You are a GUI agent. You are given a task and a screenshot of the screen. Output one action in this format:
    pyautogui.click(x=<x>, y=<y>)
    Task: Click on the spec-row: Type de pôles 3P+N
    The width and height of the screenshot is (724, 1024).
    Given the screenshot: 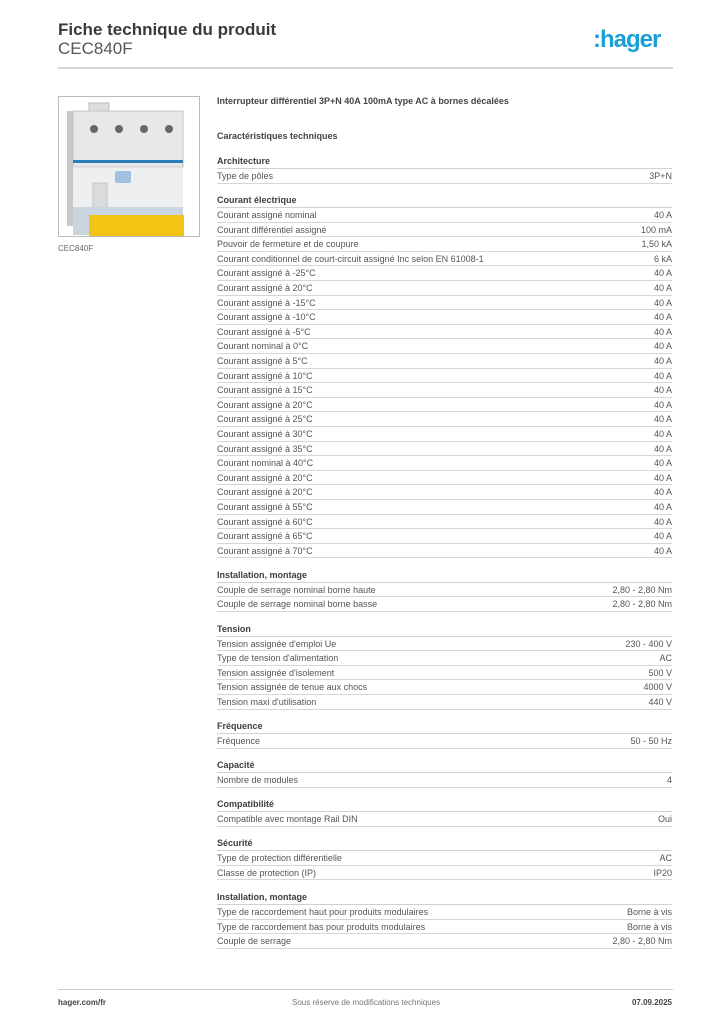 What is the action you would take?
    pyautogui.click(x=444, y=176)
    